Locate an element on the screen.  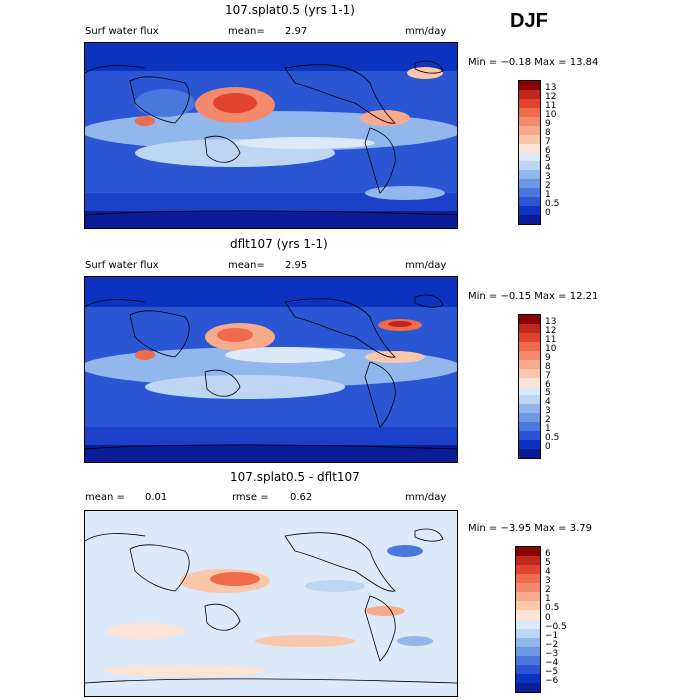
panel3-mean-label: mean = is located at coordinates (105, 497).